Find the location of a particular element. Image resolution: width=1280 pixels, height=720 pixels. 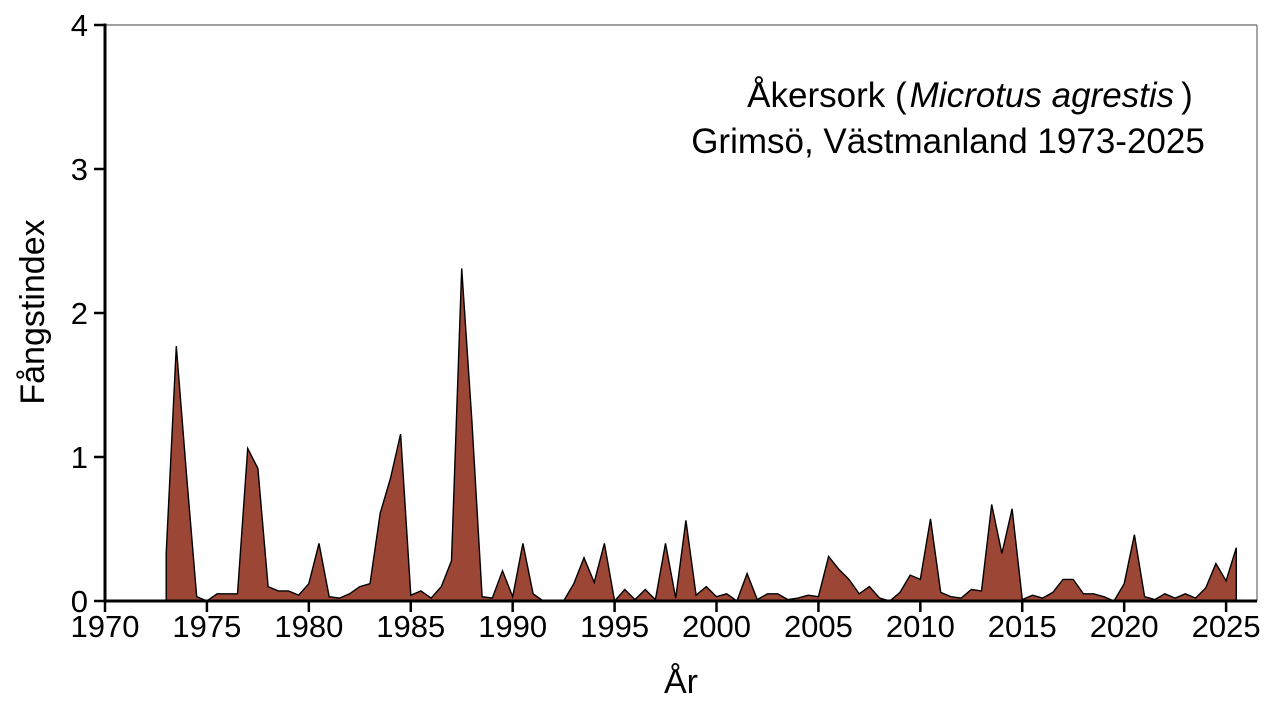

y-tick-label: 4 is located at coordinates (79, 25).